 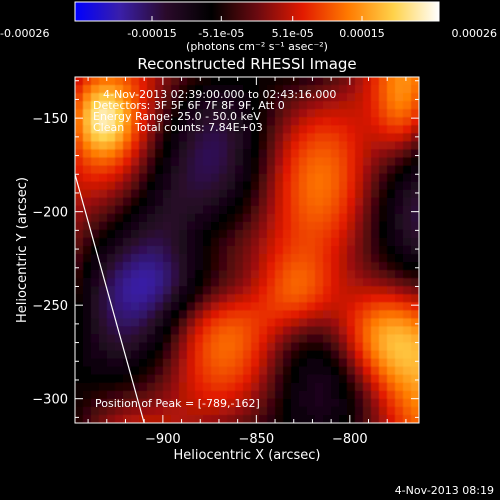 What do you see at coordinates (444, 490) in the screenshot?
I see `footer-timestamp: 4-Nov-2013 08:19` at bounding box center [444, 490].